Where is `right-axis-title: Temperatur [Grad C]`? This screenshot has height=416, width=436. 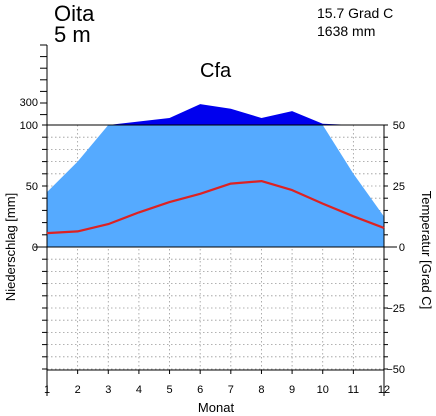
right-axis-title: Temperatur [Grad C] is located at coordinates (426, 250).